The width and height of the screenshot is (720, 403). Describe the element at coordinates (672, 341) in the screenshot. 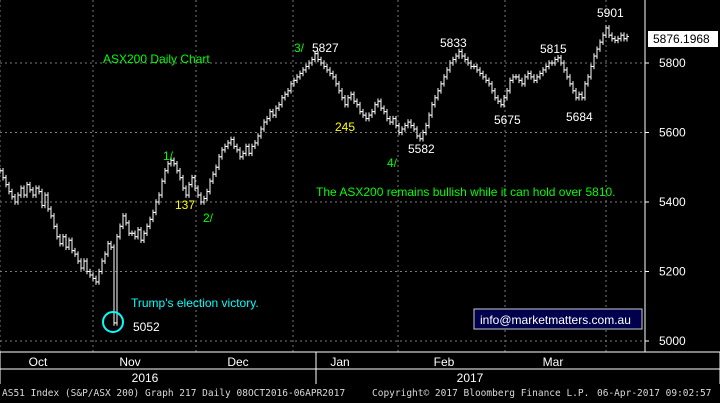

I see `y-tick-label: 5000` at that location.